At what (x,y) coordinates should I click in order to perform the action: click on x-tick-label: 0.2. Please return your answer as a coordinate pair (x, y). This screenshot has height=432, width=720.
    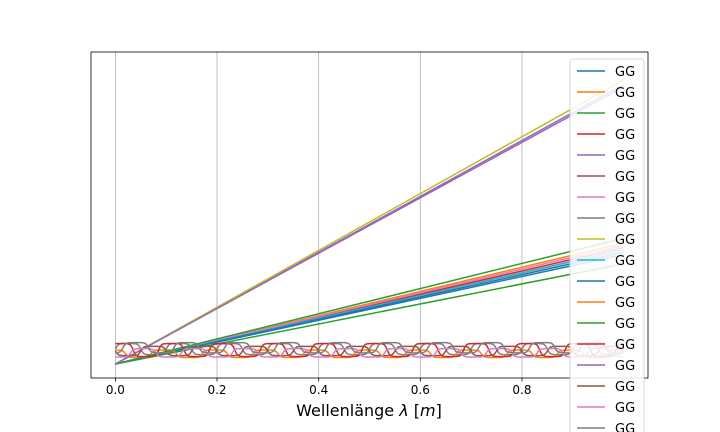
    Looking at the image, I should click on (216, 390).